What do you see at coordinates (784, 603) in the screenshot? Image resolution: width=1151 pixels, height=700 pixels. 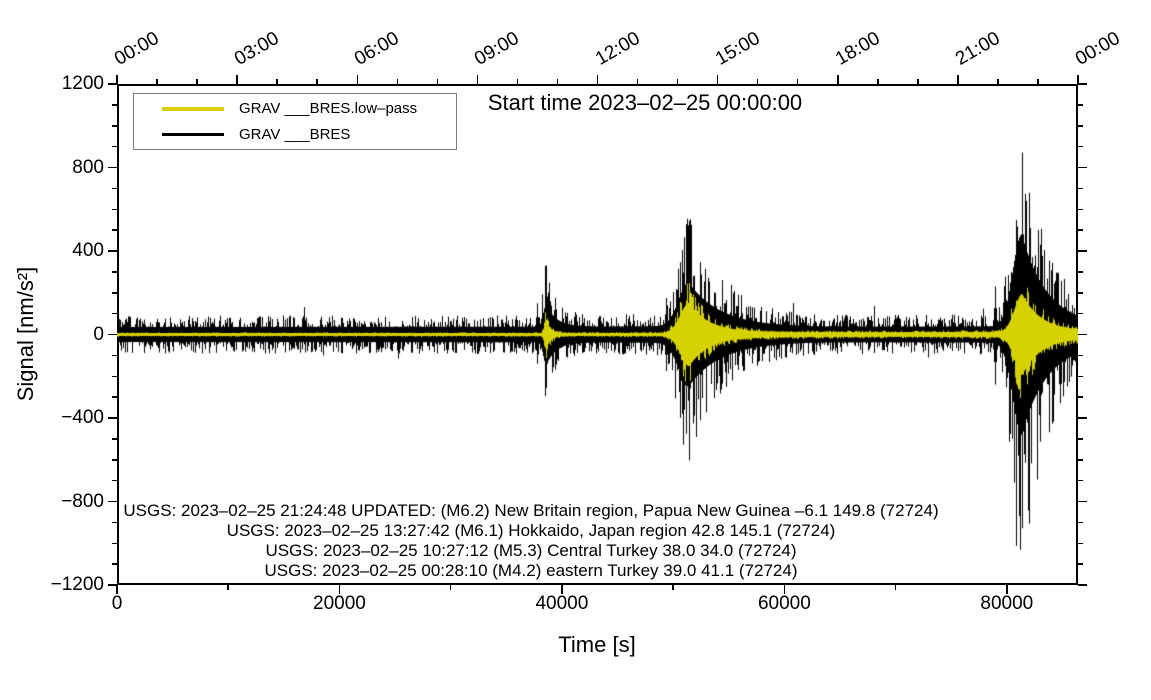 I see `x-bottom-tick-label: 60000` at bounding box center [784, 603].